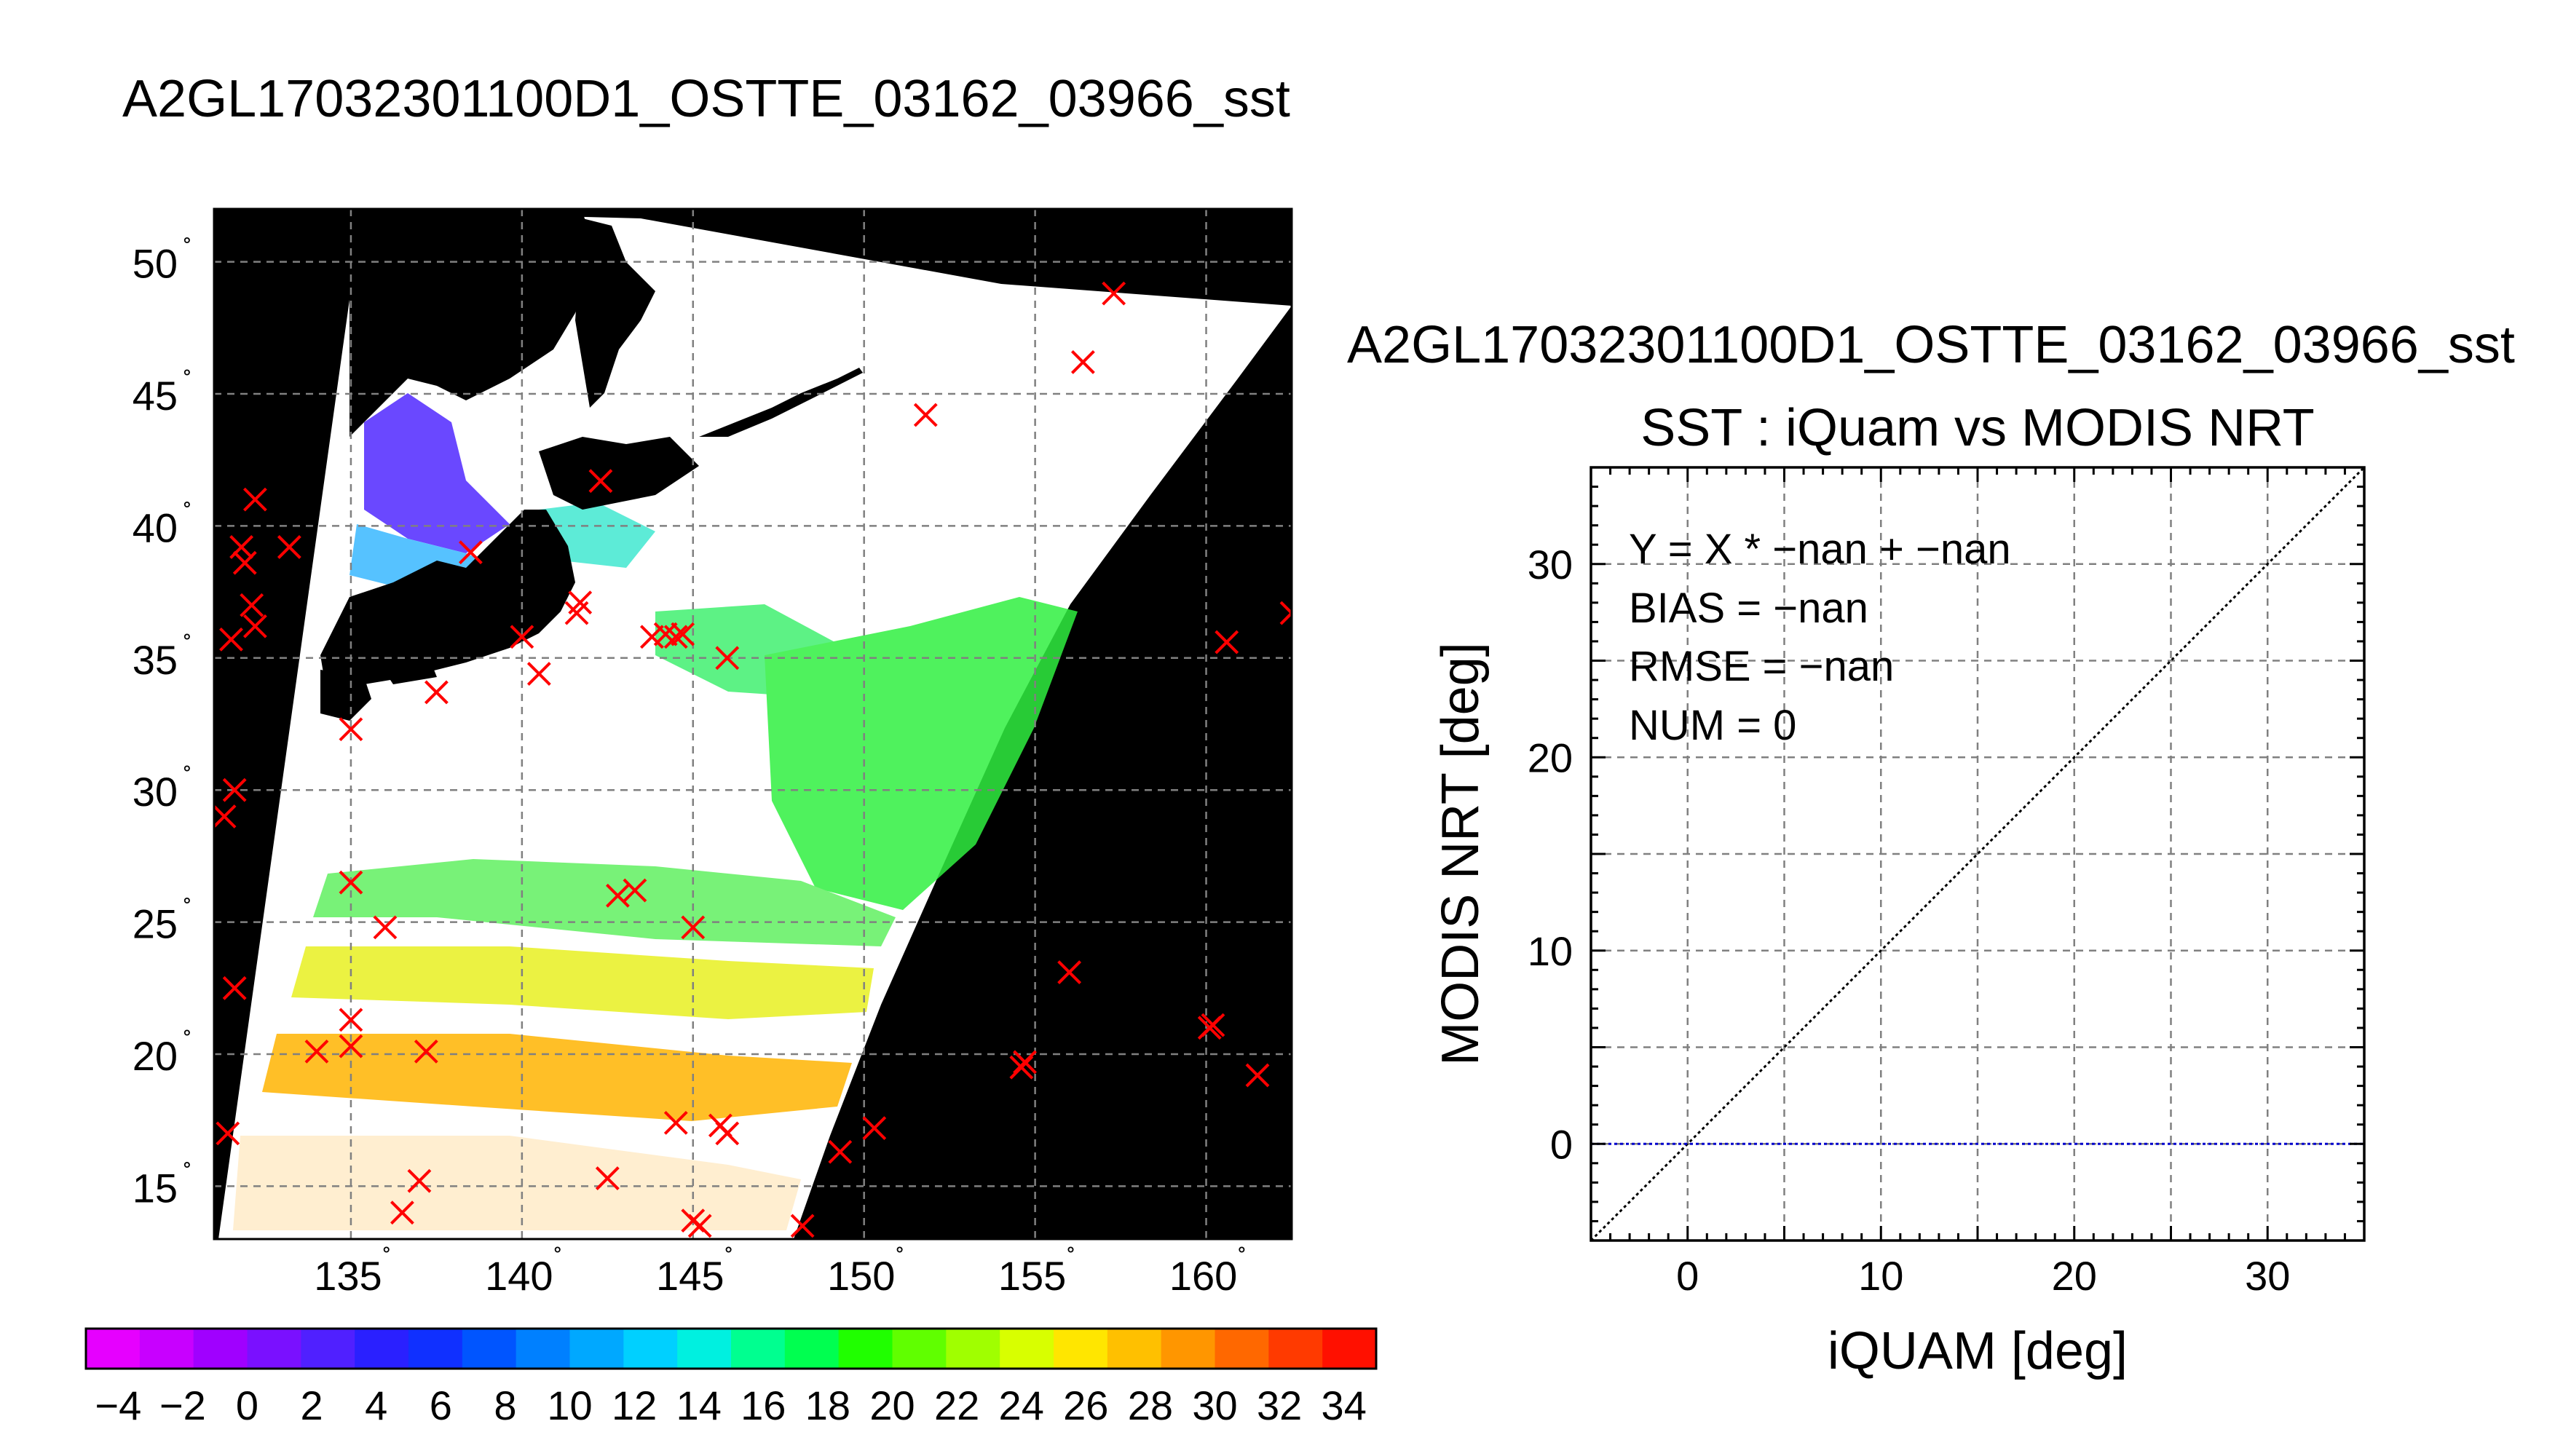 The width and height of the screenshot is (2555, 1456). Describe the element at coordinates (1748, 608) in the screenshot. I see `scatter-stat-bias: BIAS = −nan` at that location.